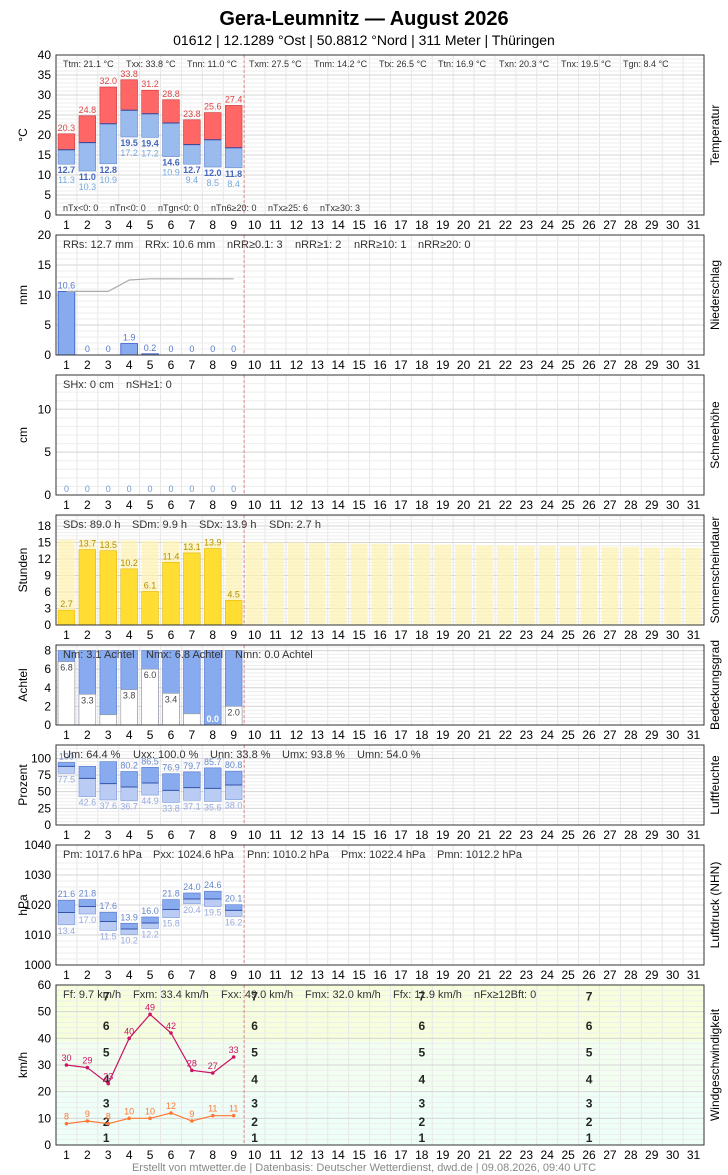 The height and width of the screenshot is (1175, 728). What do you see at coordinates (527, 635) in the screenshot?
I see `x-tick-label: 23` at bounding box center [527, 635].